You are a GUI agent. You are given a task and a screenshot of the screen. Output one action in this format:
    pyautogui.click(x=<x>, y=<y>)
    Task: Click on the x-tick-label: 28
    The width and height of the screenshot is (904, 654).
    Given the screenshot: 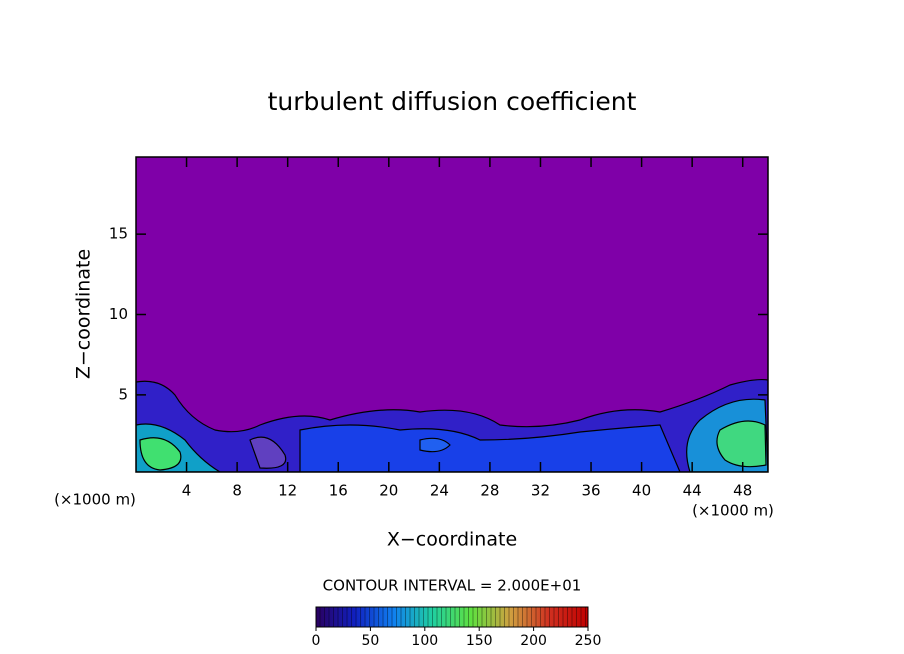 What is the action you would take?
    pyautogui.click(x=489, y=491)
    